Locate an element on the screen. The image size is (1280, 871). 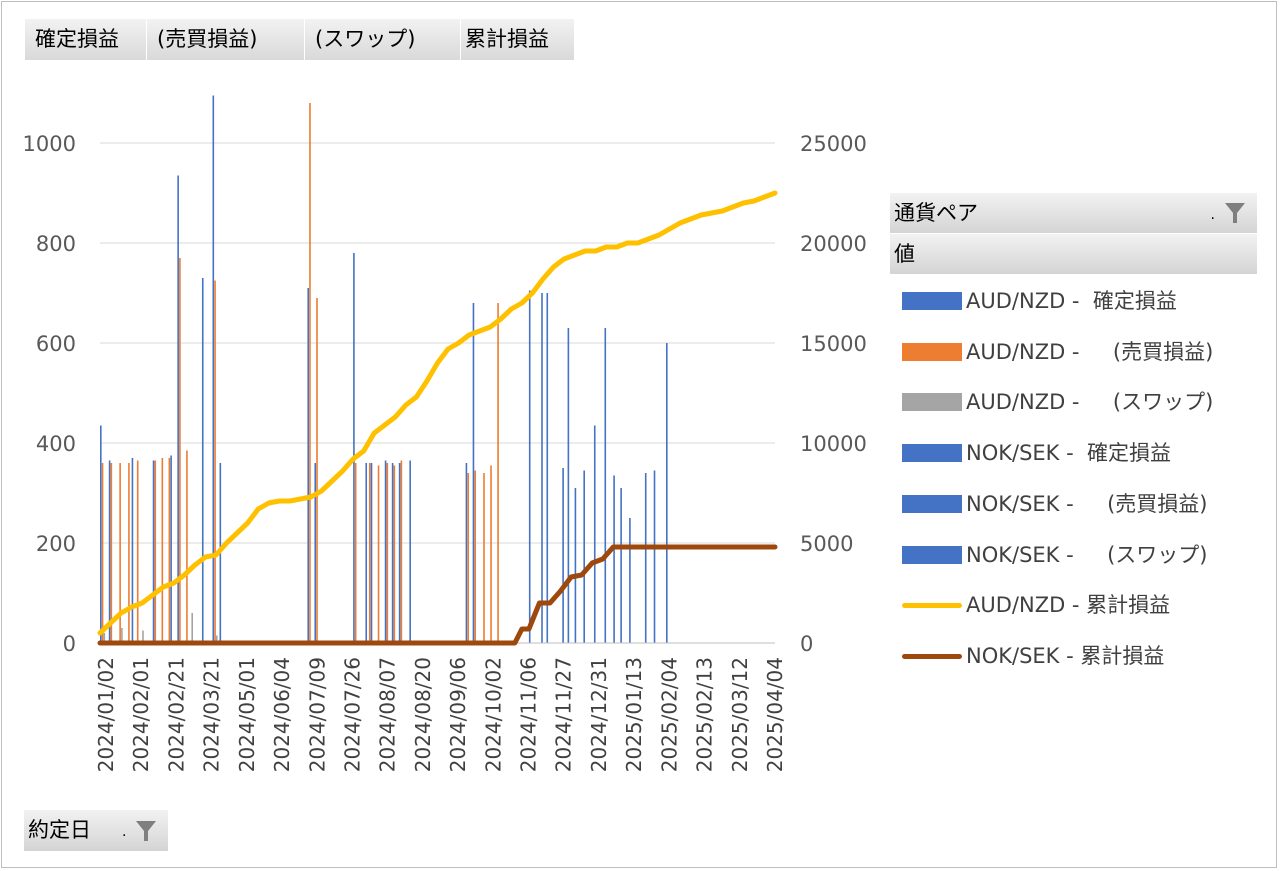
x-tick-label: 2025/03/12 is located at coordinates (740, 714).